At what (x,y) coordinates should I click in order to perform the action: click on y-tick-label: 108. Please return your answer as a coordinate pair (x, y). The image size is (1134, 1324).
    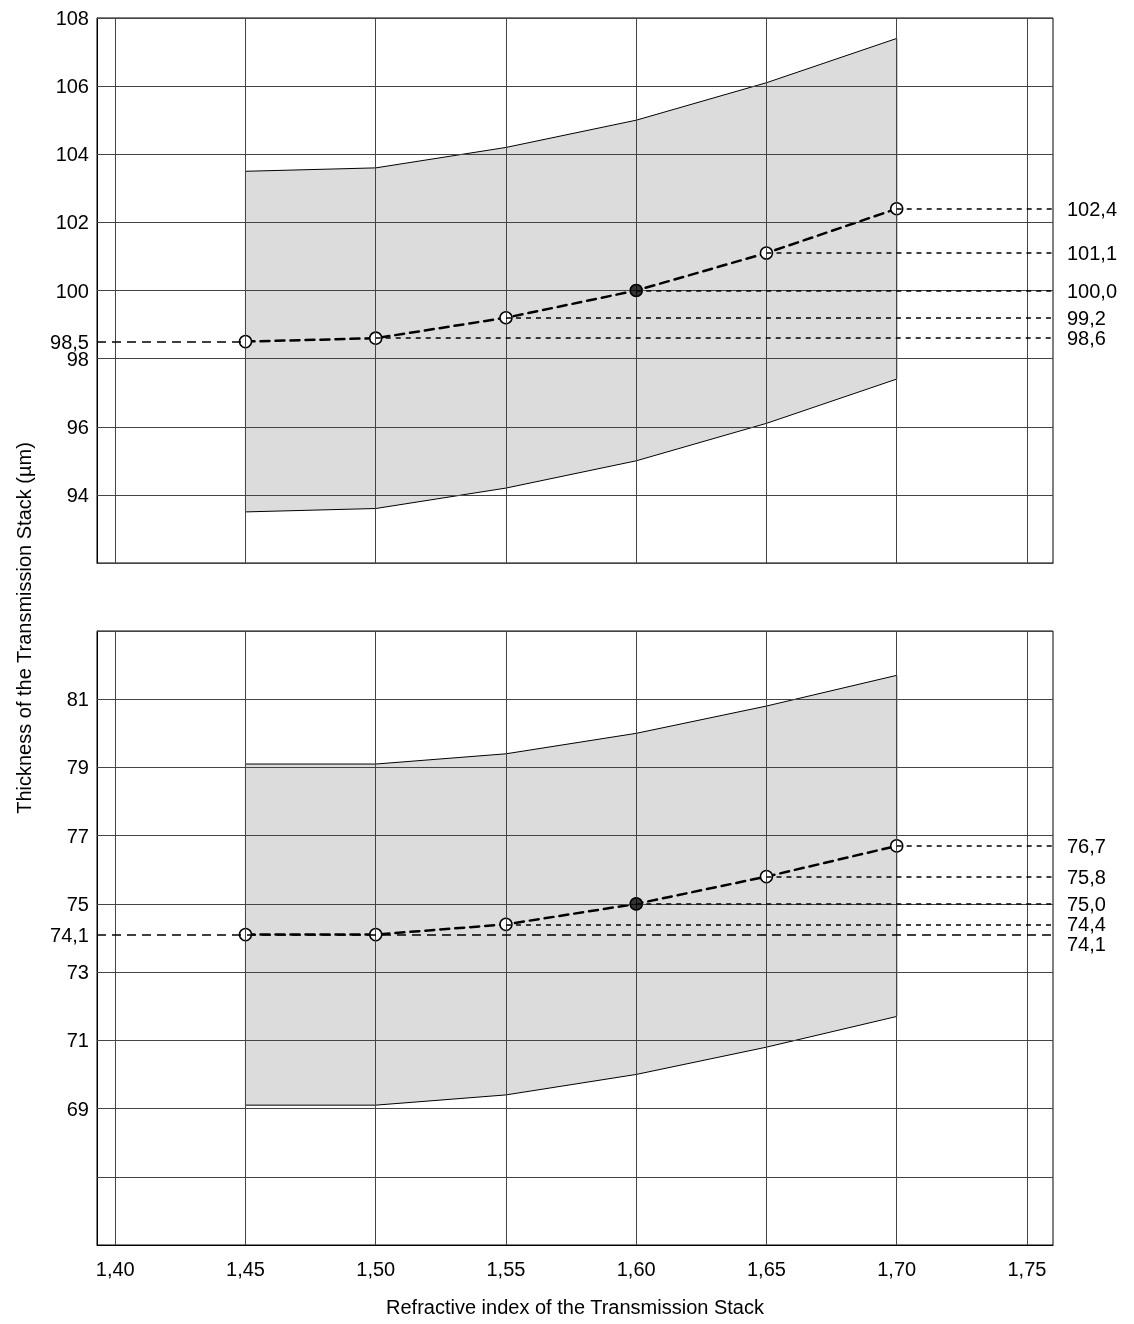
    Looking at the image, I should click on (72, 18).